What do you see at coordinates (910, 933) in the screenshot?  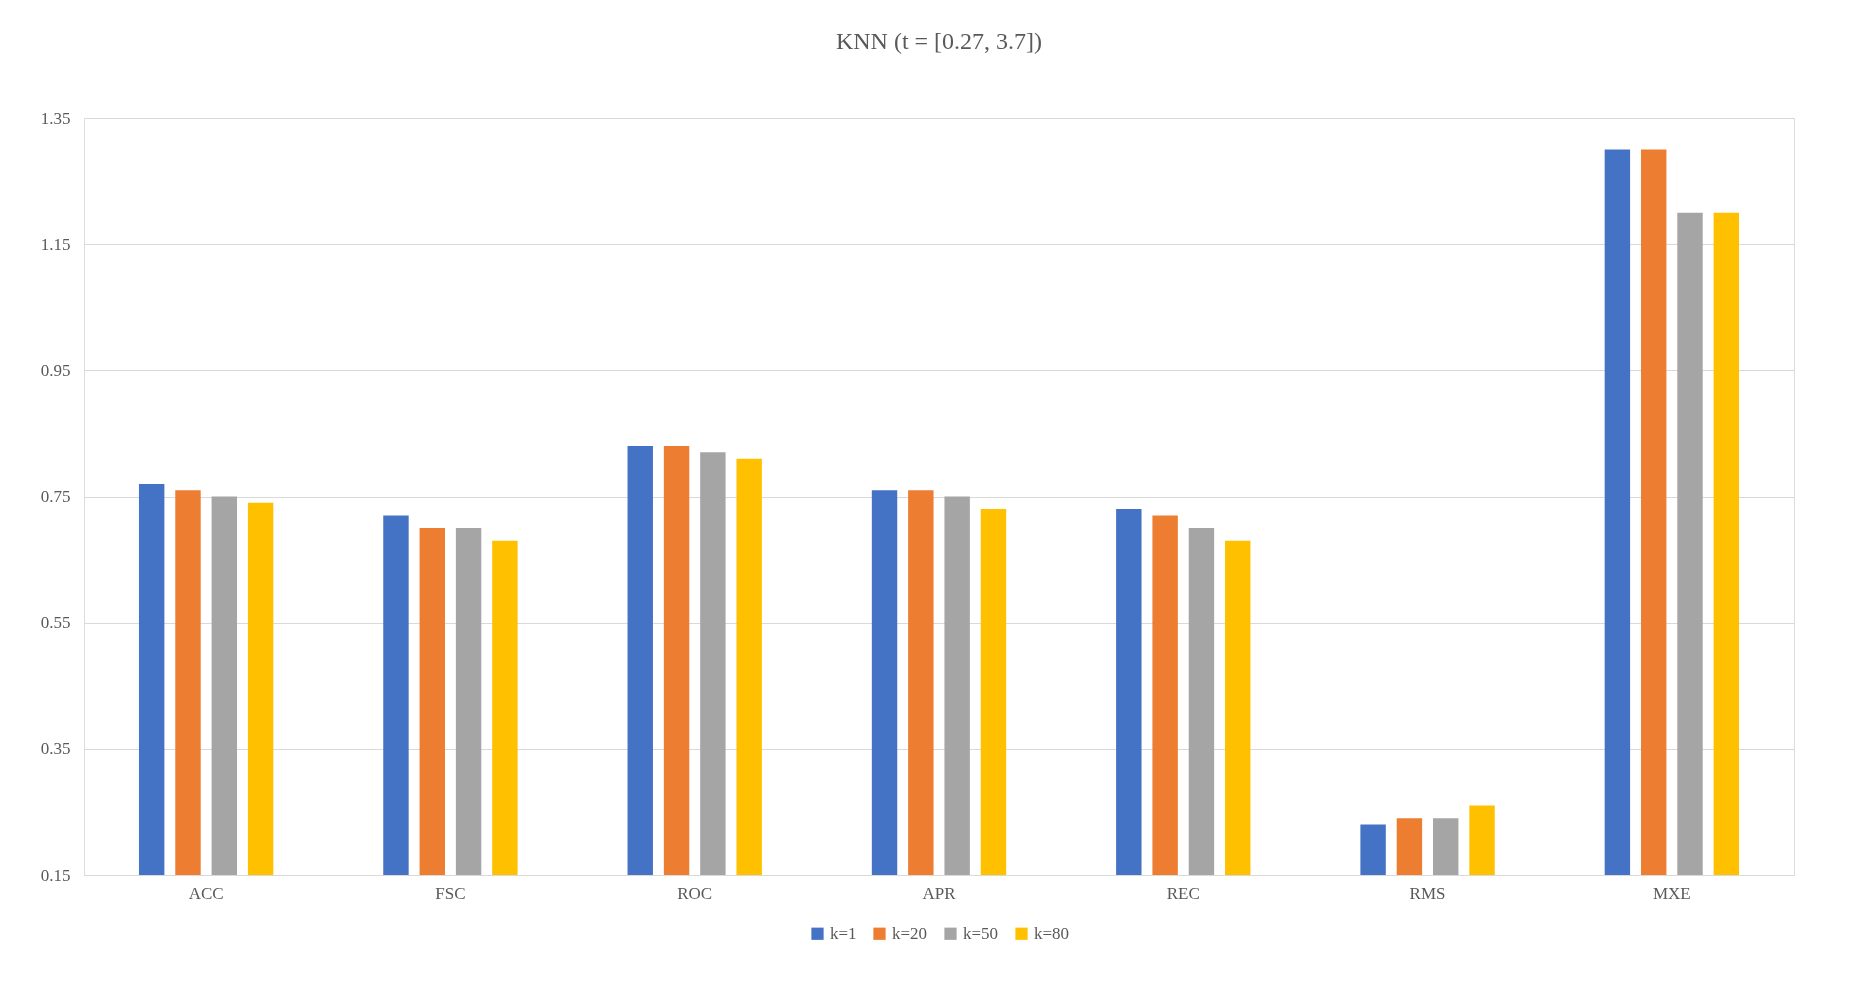 I see `legend-label: k=20` at bounding box center [910, 933].